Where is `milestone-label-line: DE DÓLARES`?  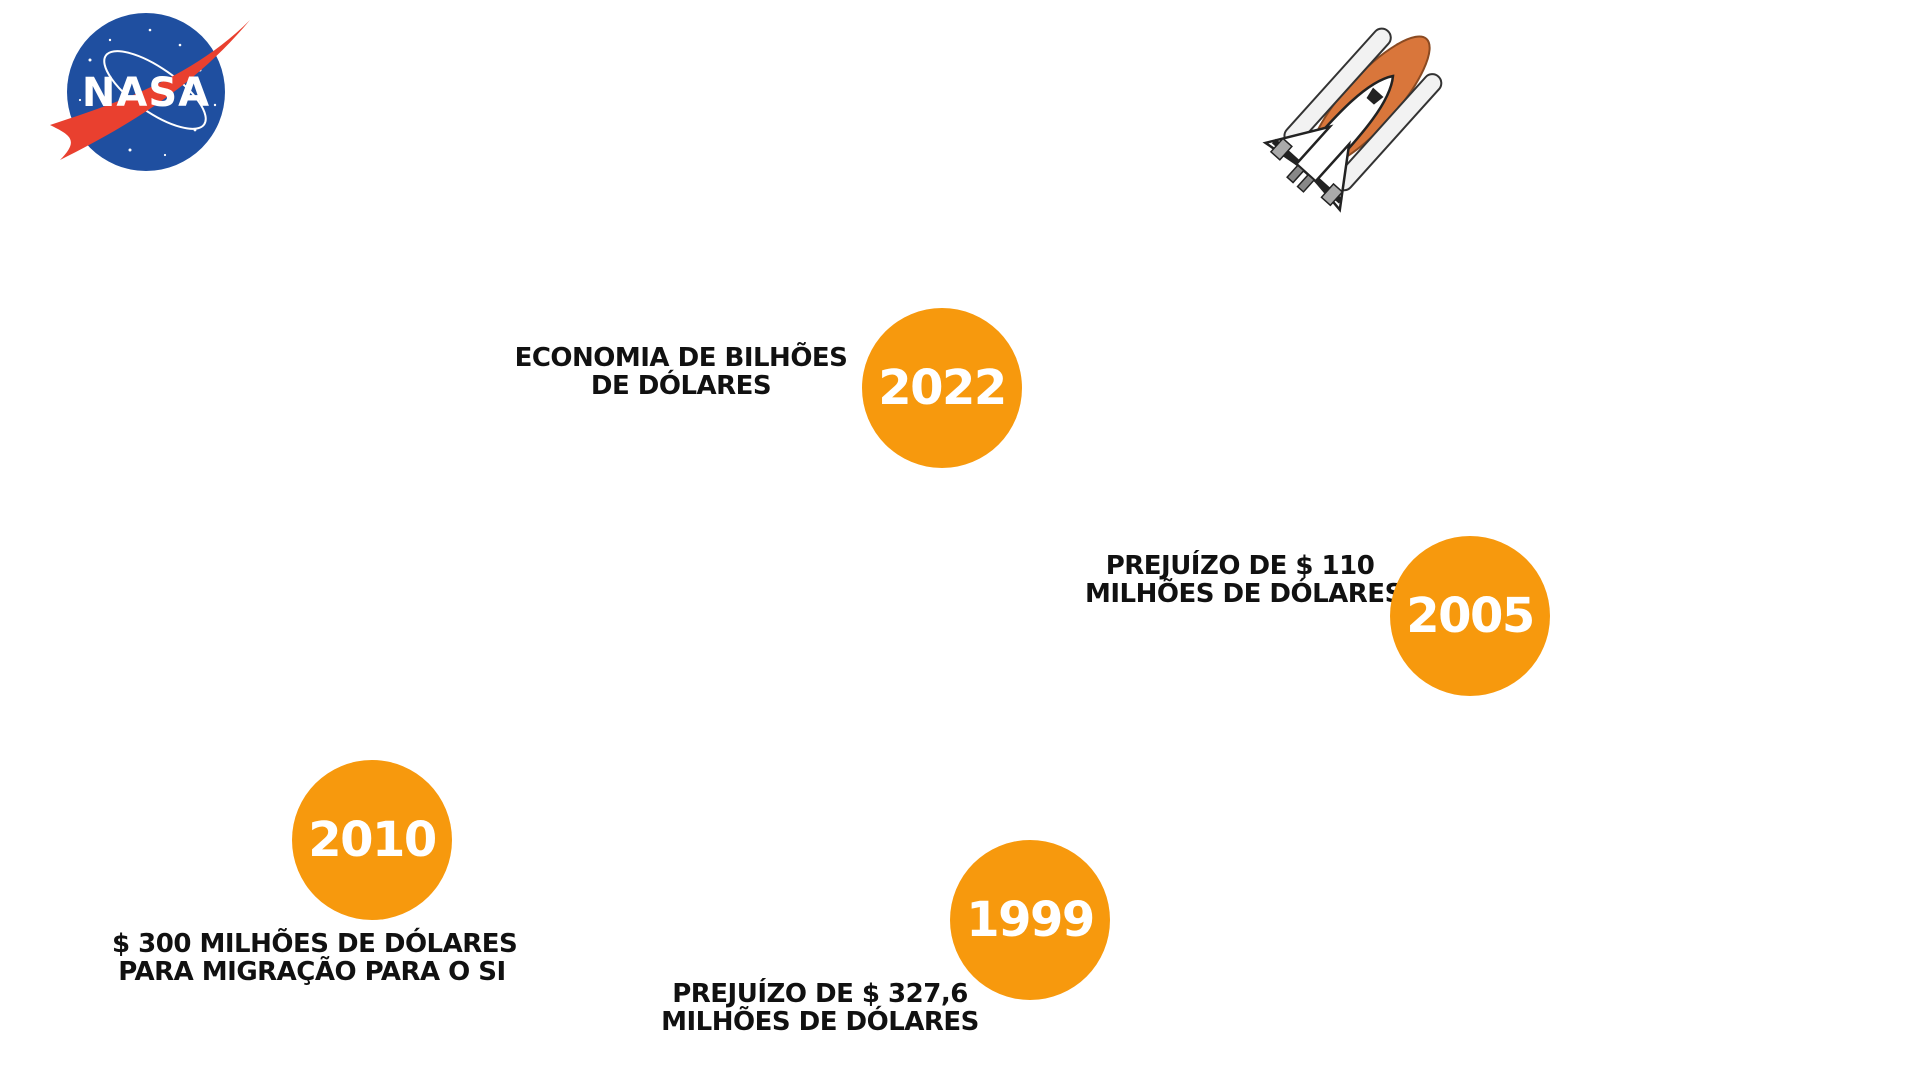 milestone-label-line: DE DÓLARES is located at coordinates (681, 386).